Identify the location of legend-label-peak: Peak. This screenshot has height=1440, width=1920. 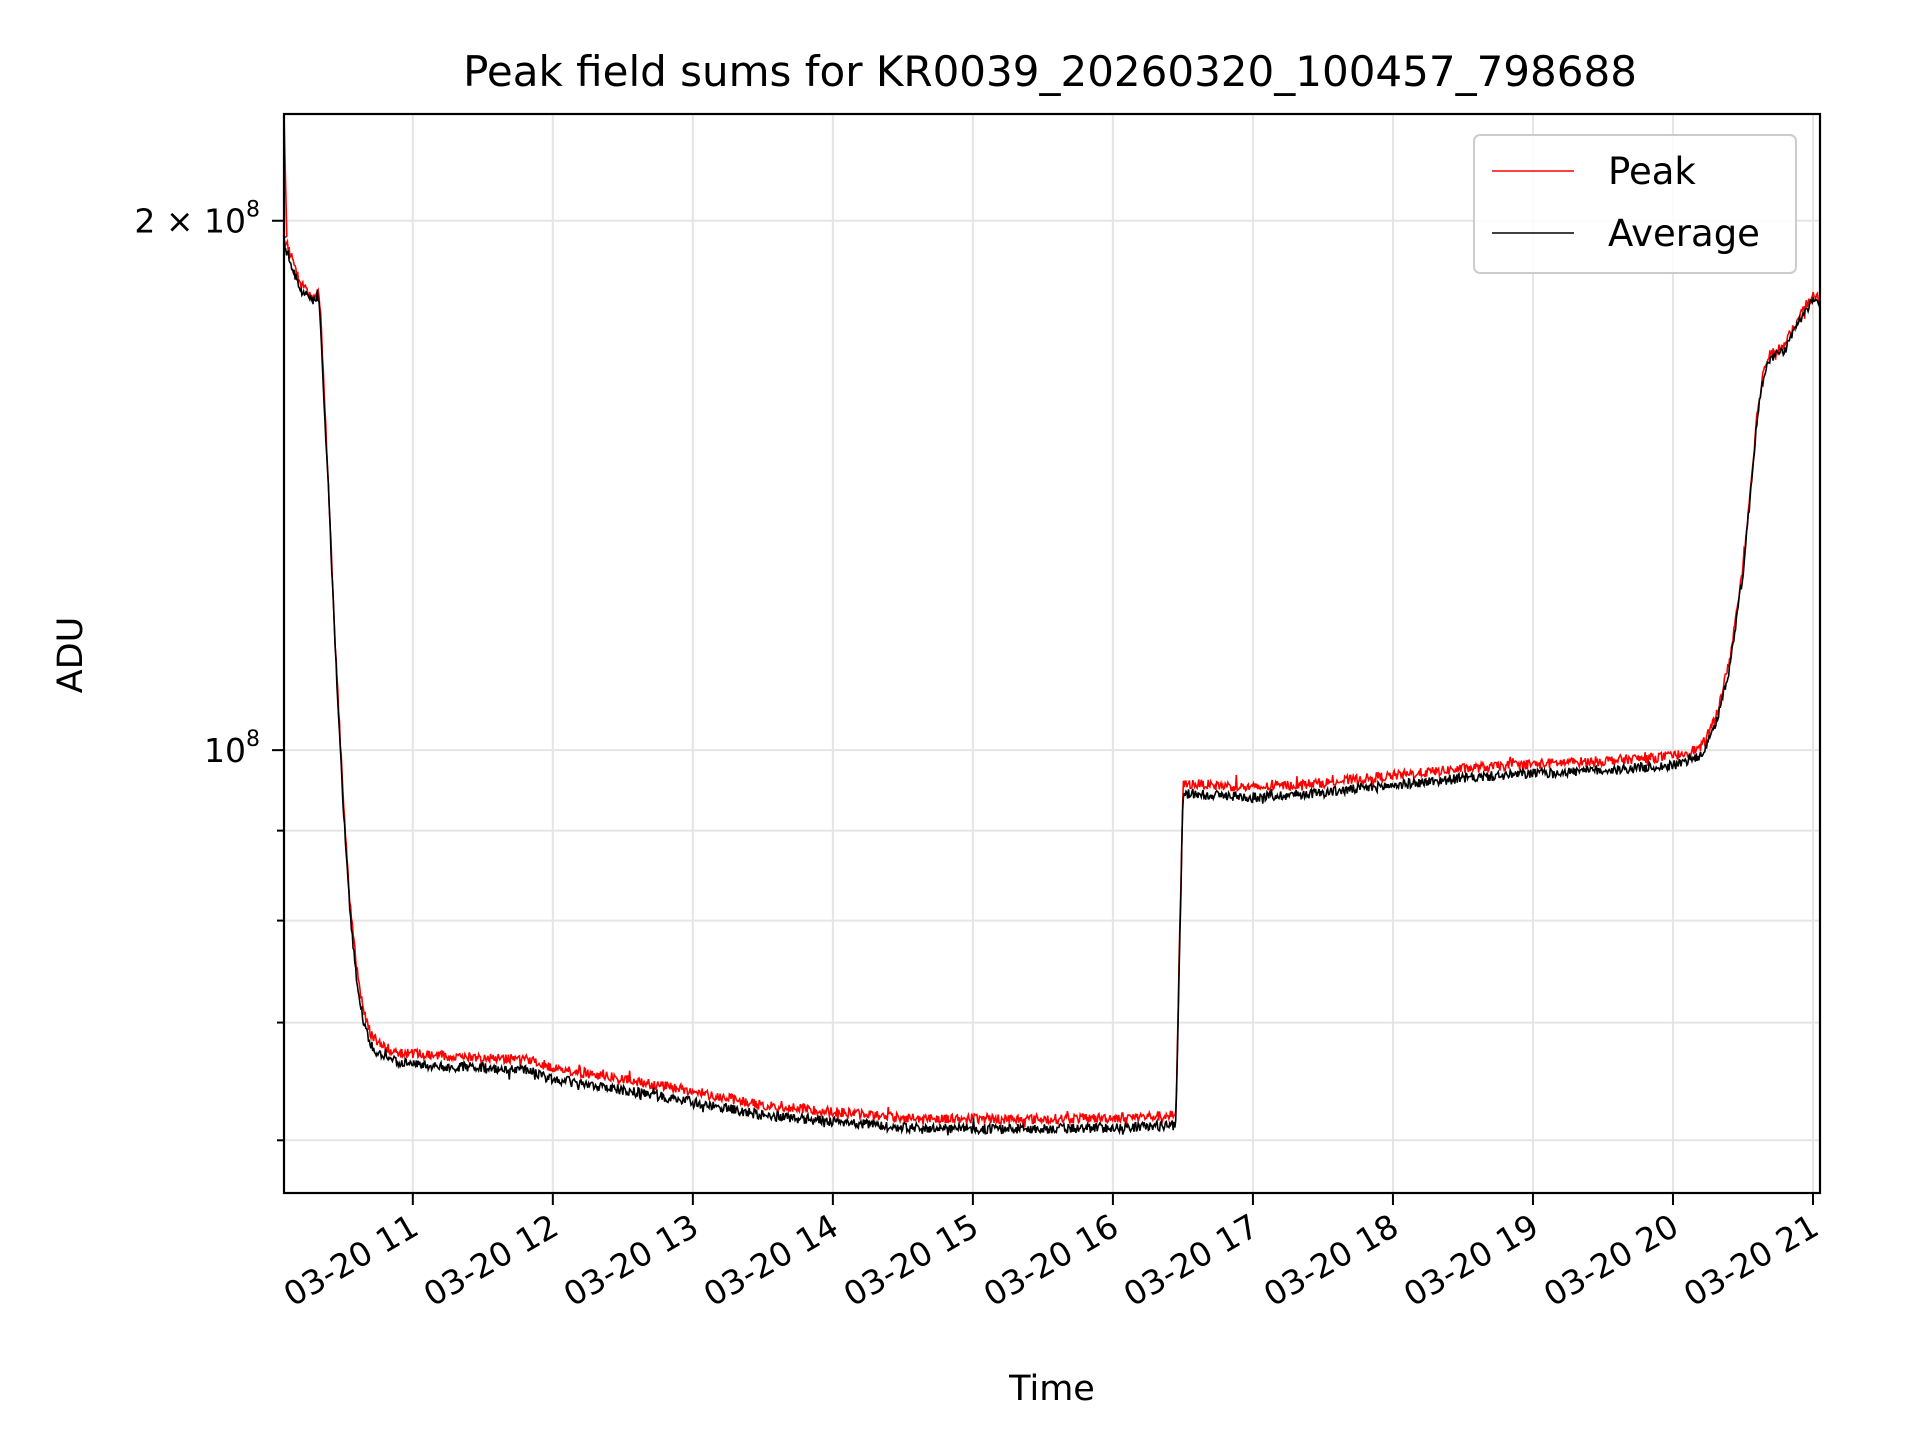
(1652, 171).